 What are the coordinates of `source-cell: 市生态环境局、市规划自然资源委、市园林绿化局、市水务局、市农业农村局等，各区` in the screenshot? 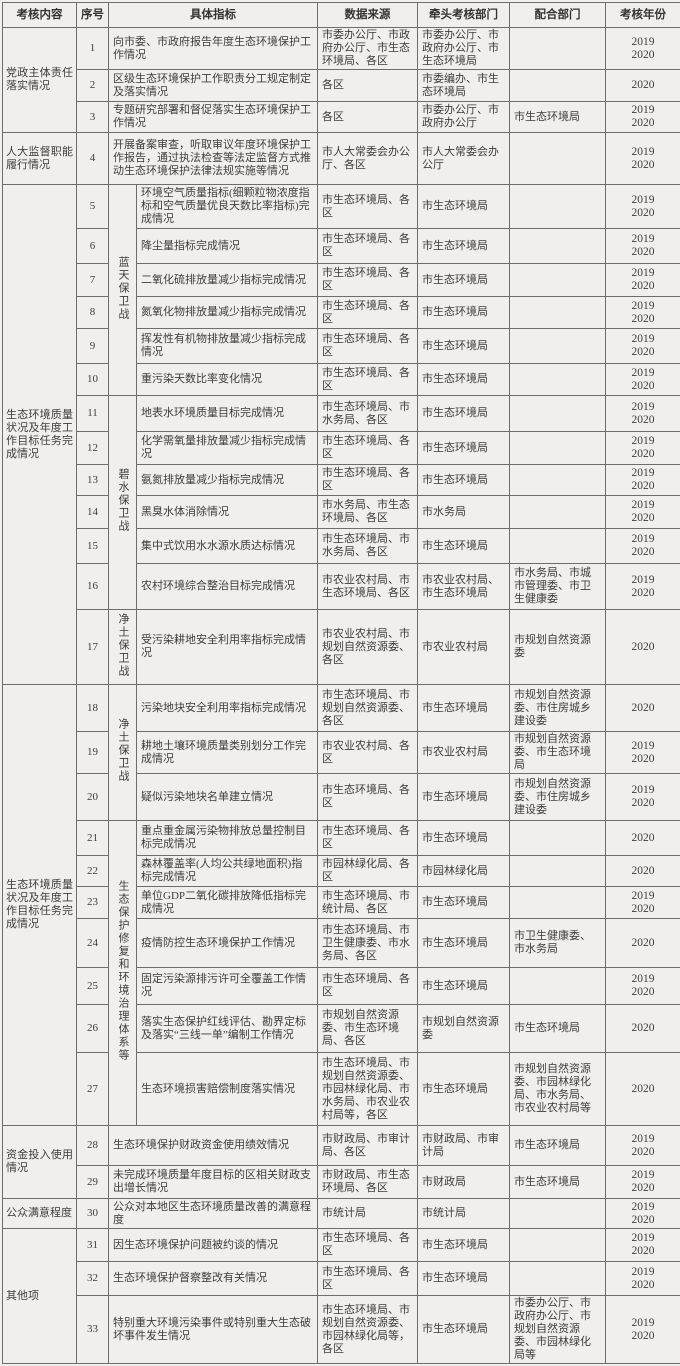 It's located at (368, 1089).